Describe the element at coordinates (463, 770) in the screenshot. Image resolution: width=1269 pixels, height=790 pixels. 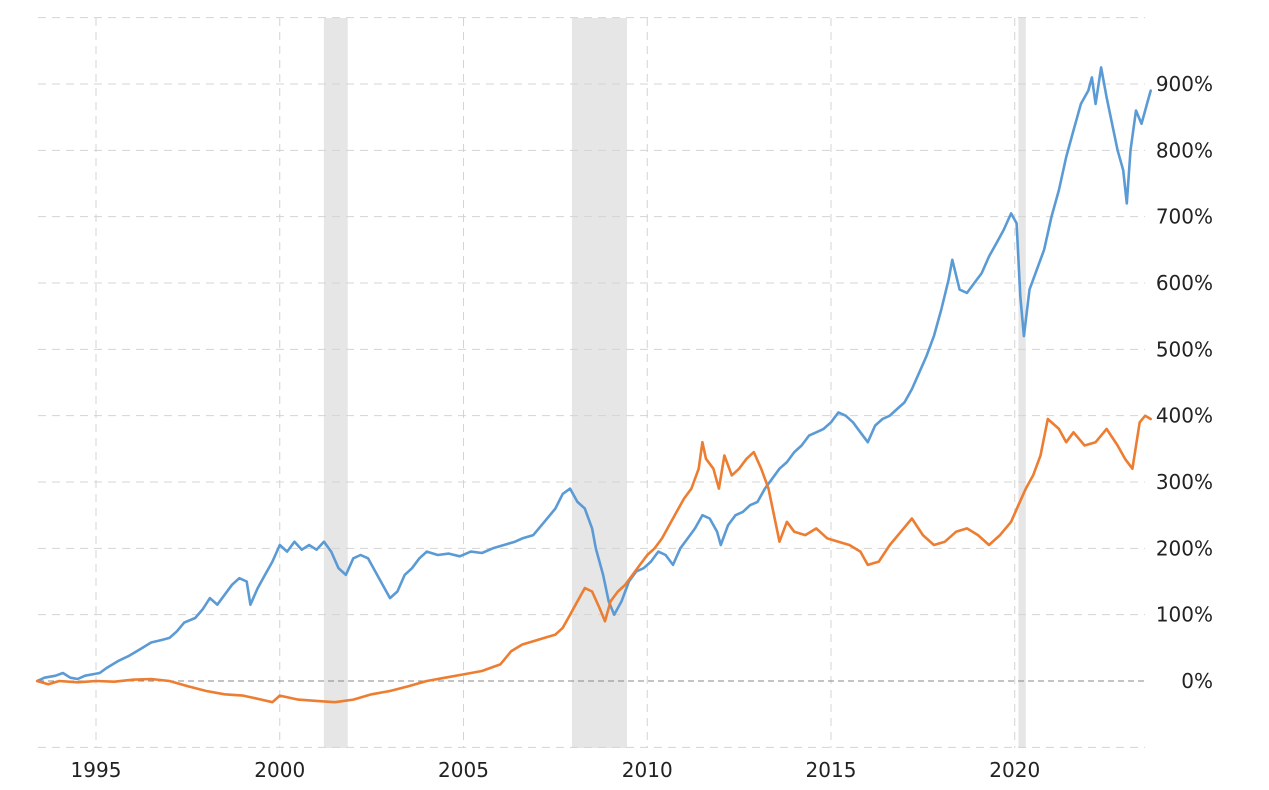
I see `x-tick-label-2005: 2005` at that location.